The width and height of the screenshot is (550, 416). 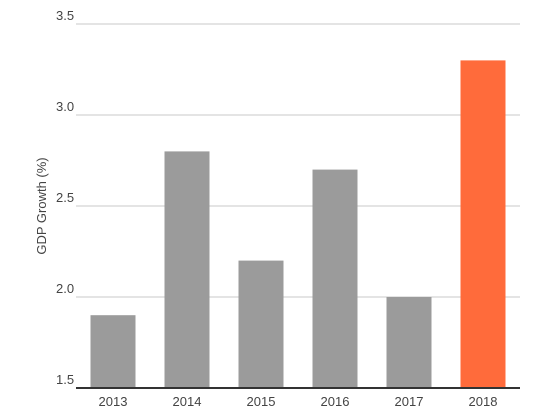 I want to click on x-tick-label: 2014, so click(x=187, y=401).